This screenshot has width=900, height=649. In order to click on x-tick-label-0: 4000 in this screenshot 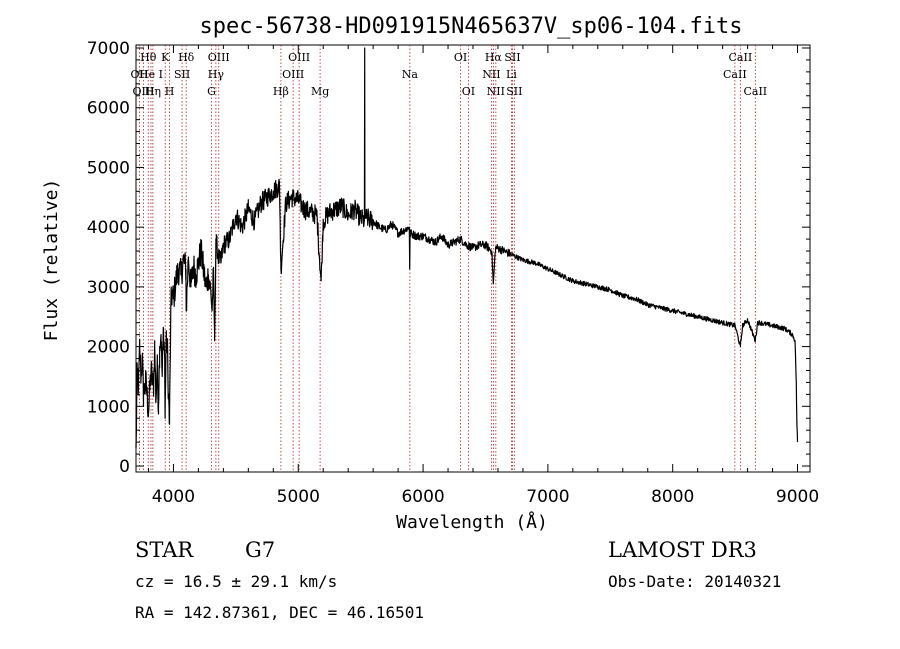, I will do `click(173, 497)`.